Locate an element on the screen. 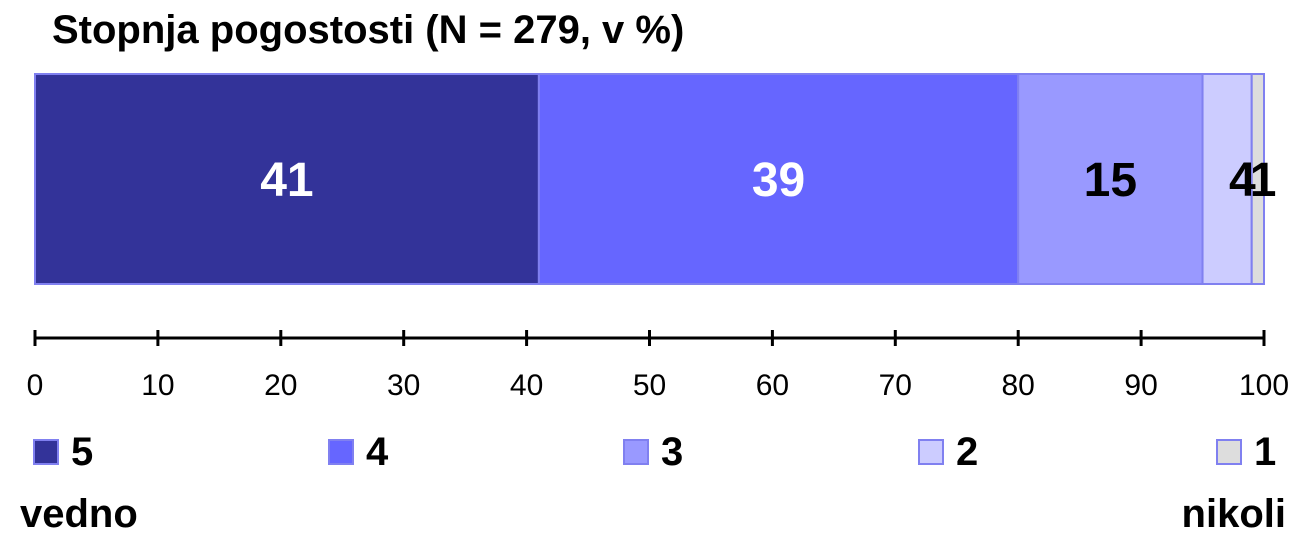 The image size is (1302, 537). bar-data-labels: 41 39 15 41 is located at coordinates (768, 180).